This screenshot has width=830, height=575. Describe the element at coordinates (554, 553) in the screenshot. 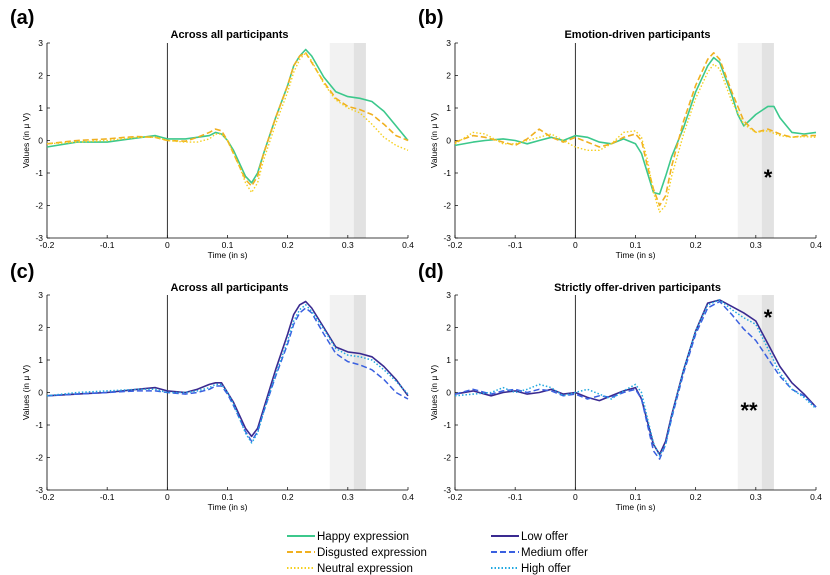

I see `legend-label-medium: Medium offer` at that location.